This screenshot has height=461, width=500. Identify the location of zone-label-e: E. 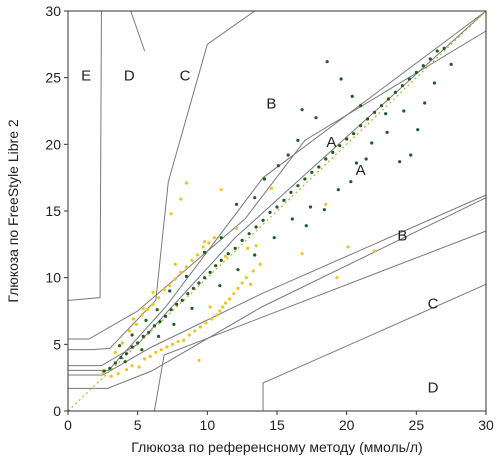
(86, 75).